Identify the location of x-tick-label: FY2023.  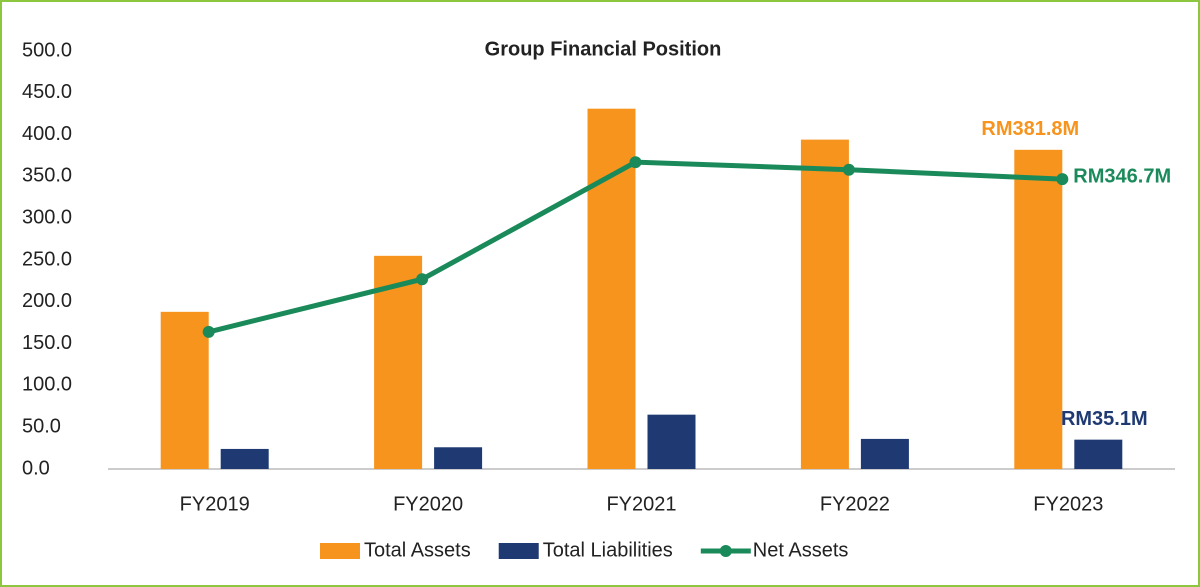
(1068, 504).